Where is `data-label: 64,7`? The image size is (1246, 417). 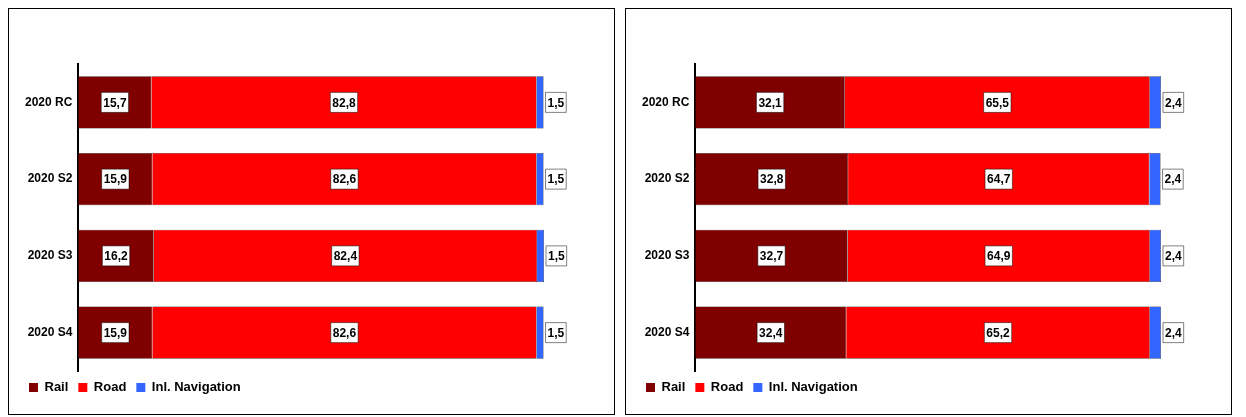 data-label: 64,7 is located at coordinates (999, 179).